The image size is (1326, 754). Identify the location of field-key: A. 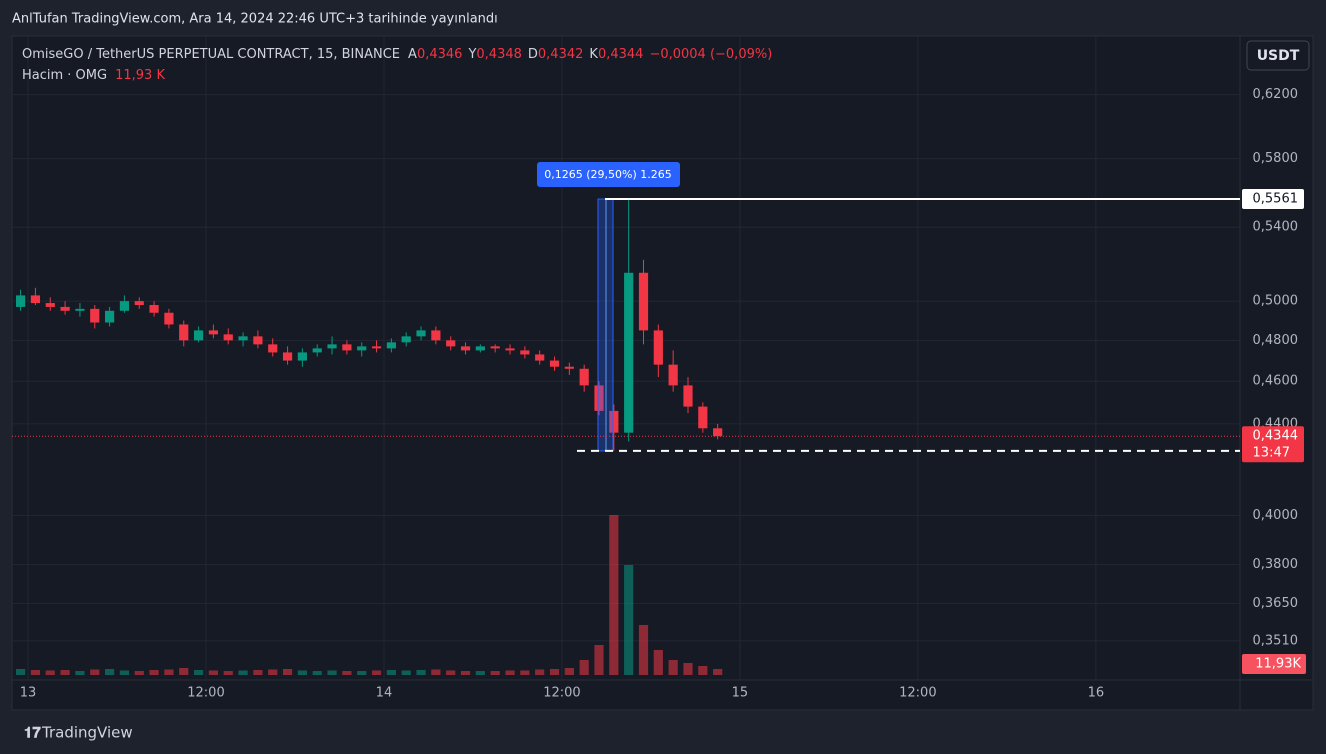
(412, 54).